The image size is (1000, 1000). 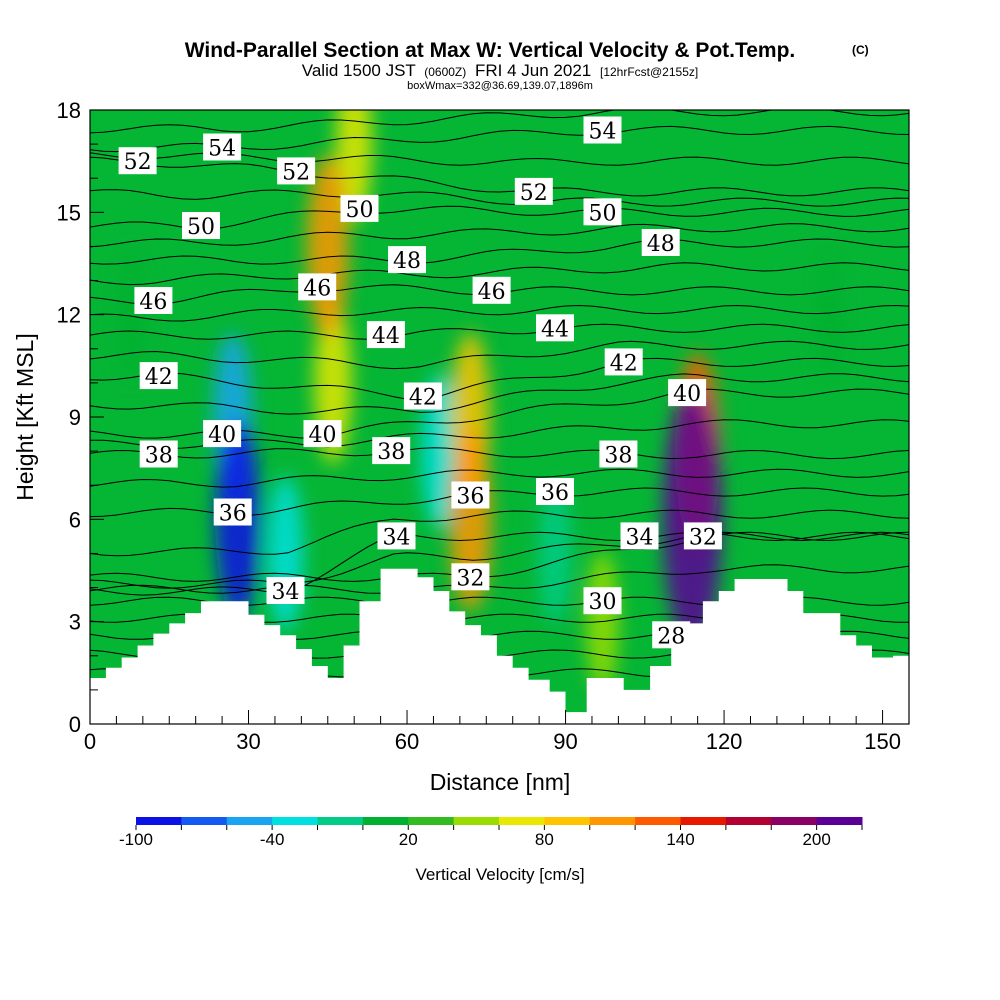 I want to click on contour-label-text: 46, so click(x=317, y=288).